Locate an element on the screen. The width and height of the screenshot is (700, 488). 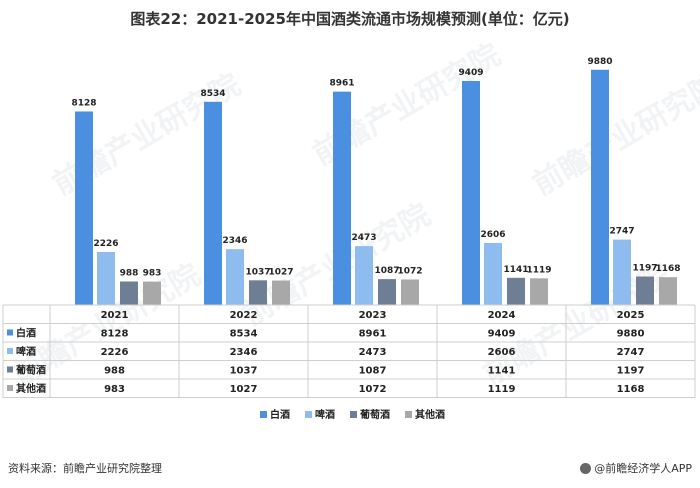
data-label: 1027 is located at coordinates (280, 273).